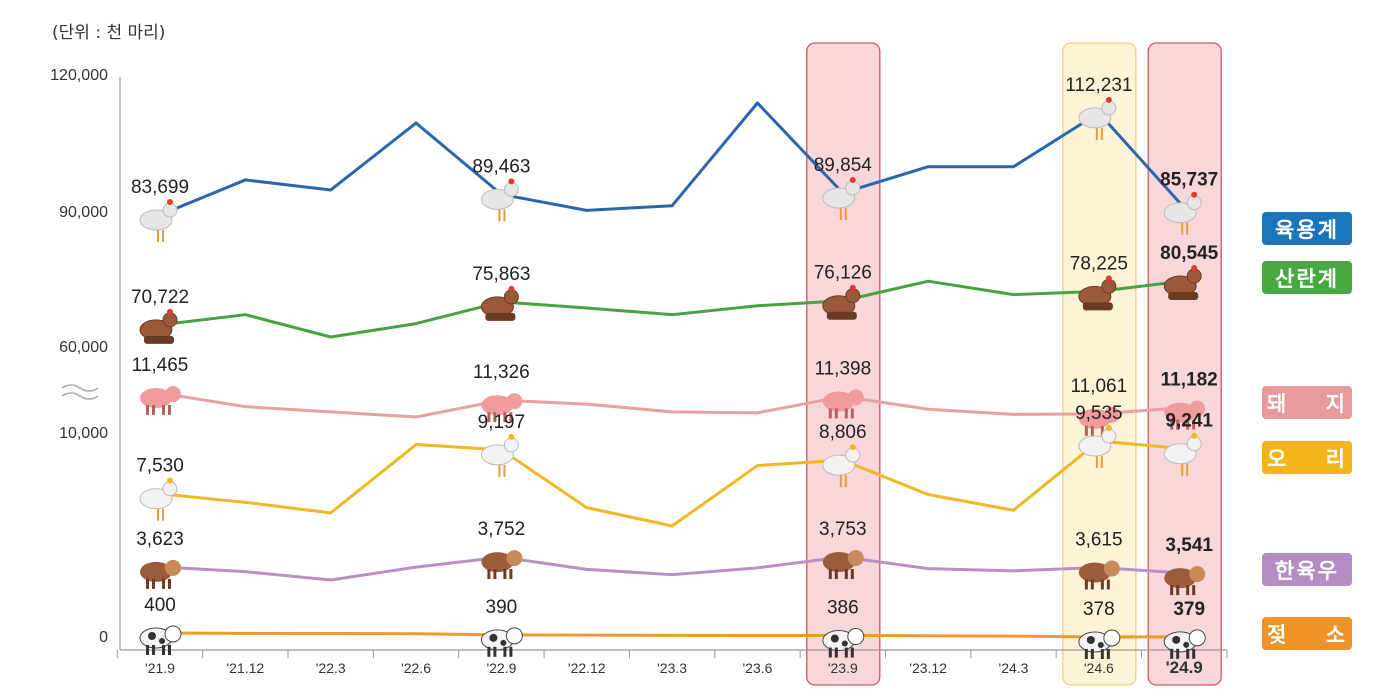  Describe the element at coordinates (502, 607) in the screenshot. I see `data-label: 390` at that location.